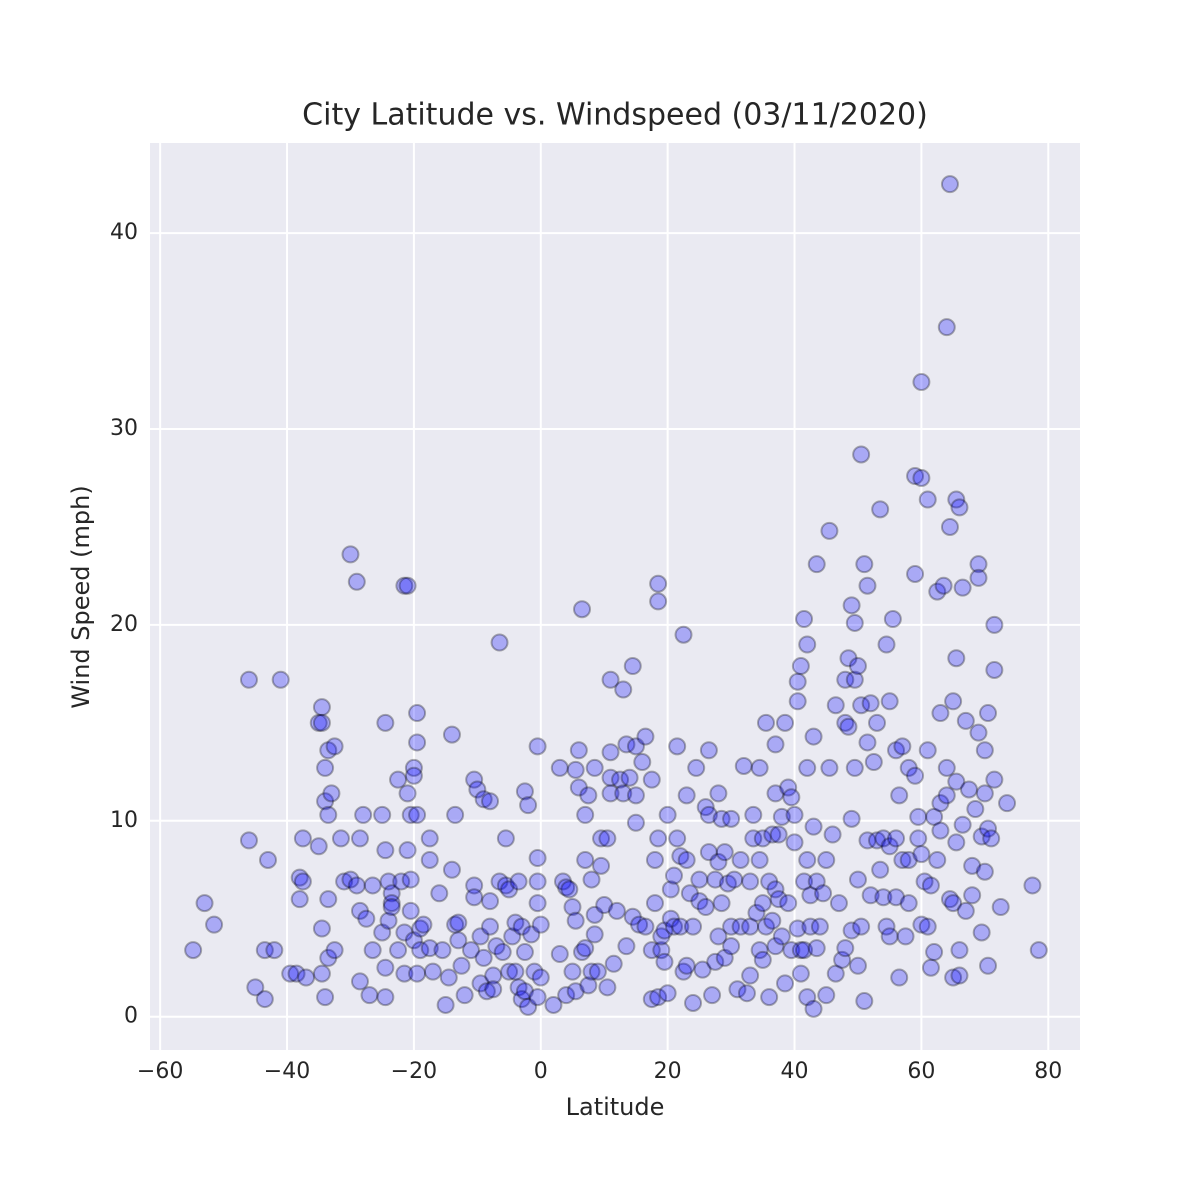 The width and height of the screenshot is (1200, 1200). I want to click on y-axis-label: Wind Speed (mph), so click(81, 596).